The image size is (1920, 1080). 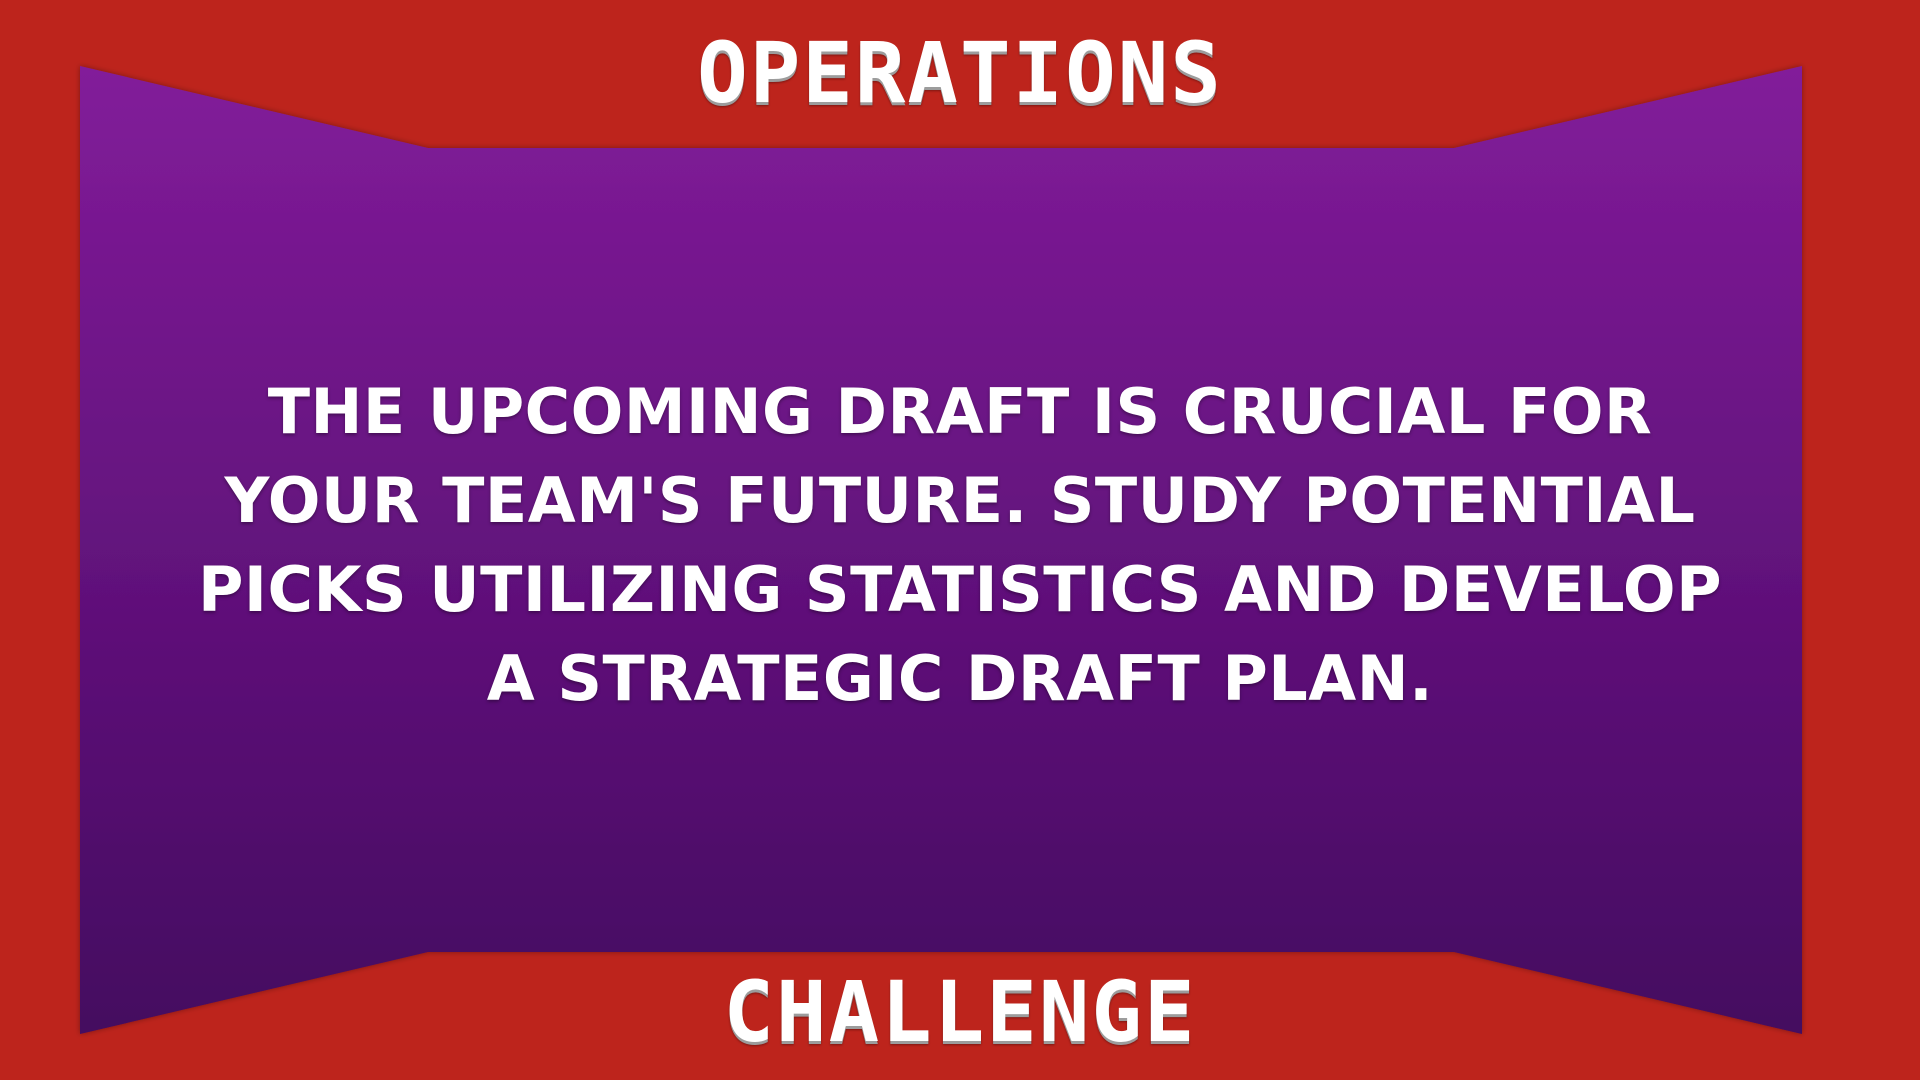 What do you see at coordinates (960, 73) in the screenshot?
I see `header-title: OPERATIONS` at bounding box center [960, 73].